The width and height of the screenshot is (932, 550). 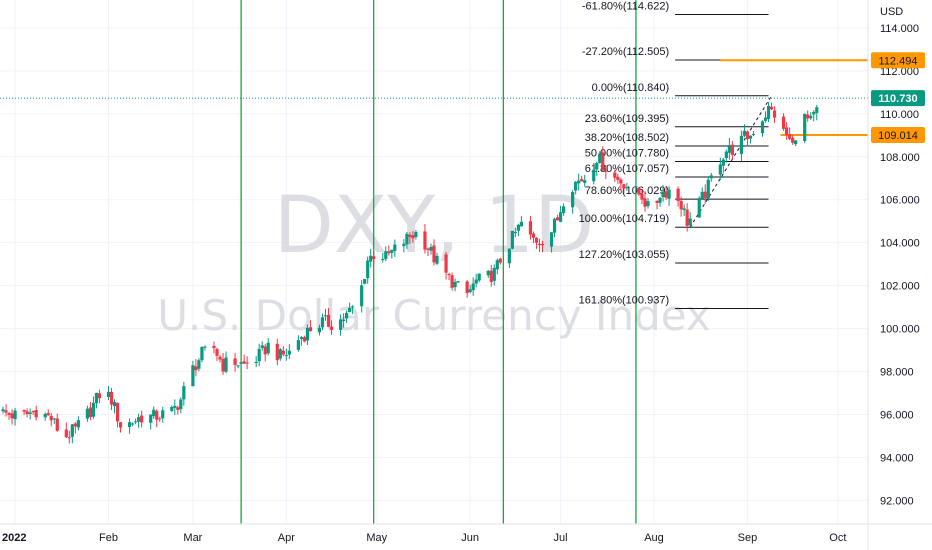 I want to click on horizontal-lines, so click(x=794, y=97).